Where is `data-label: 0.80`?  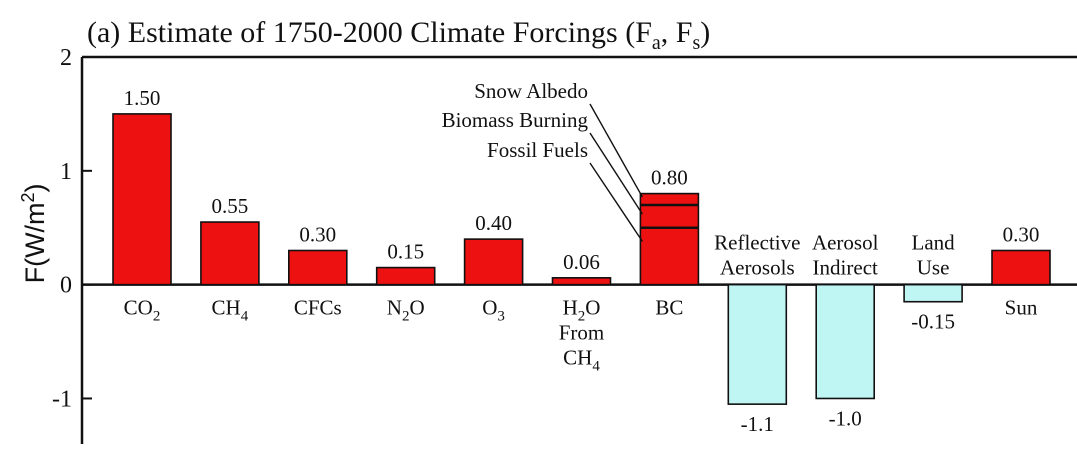
data-label: 0.80 is located at coordinates (669, 178).